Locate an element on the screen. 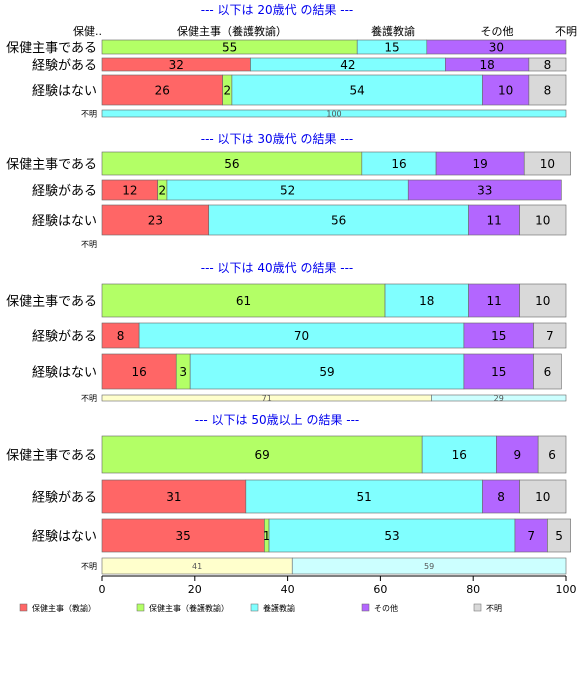 The width and height of the screenshot is (580, 694). data-label: 9 is located at coordinates (517, 455).